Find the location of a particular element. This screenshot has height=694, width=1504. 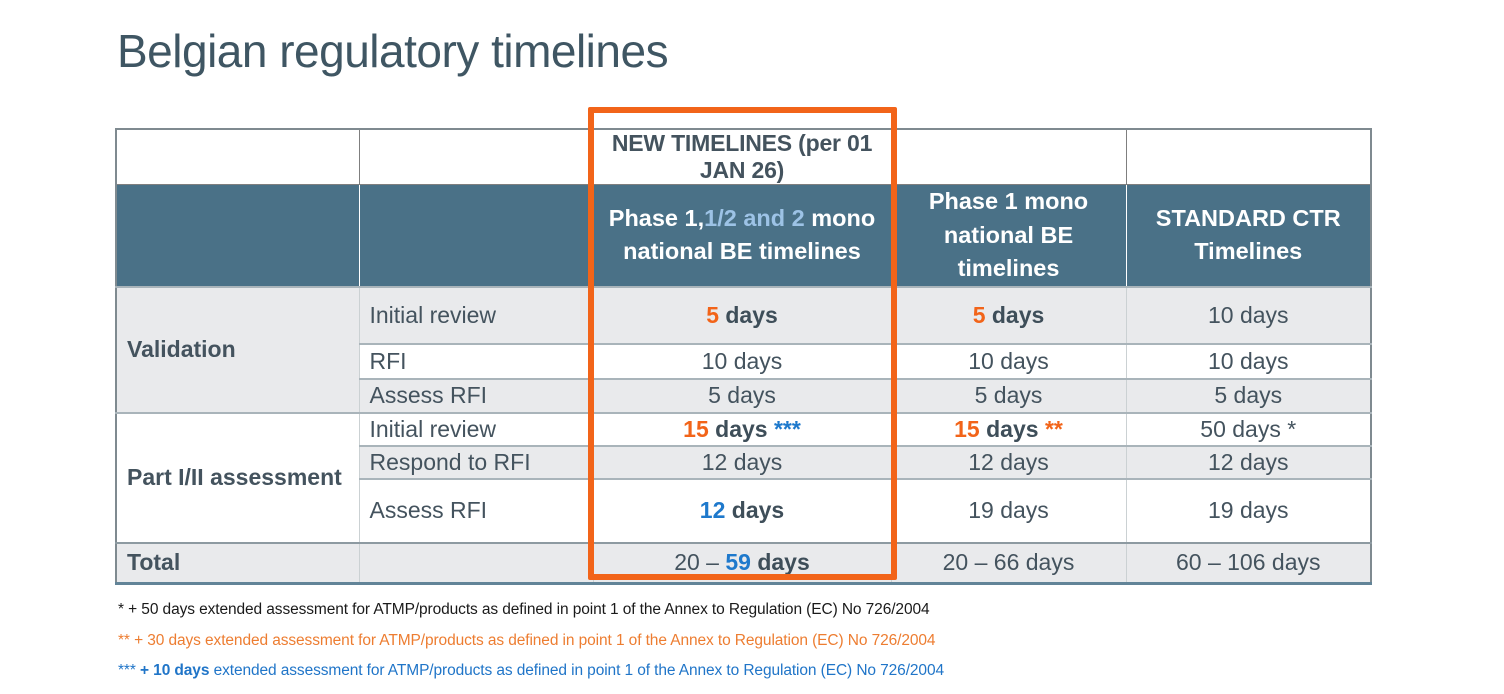

cell-standard-timeline: 12 days is located at coordinates (1248, 461).